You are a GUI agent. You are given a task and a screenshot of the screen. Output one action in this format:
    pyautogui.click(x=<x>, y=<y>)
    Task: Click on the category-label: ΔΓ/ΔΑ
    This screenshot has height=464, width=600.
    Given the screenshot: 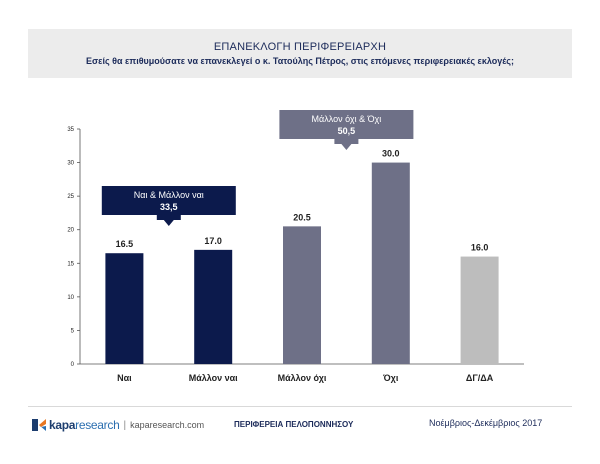 What is the action you would take?
    pyautogui.click(x=480, y=378)
    